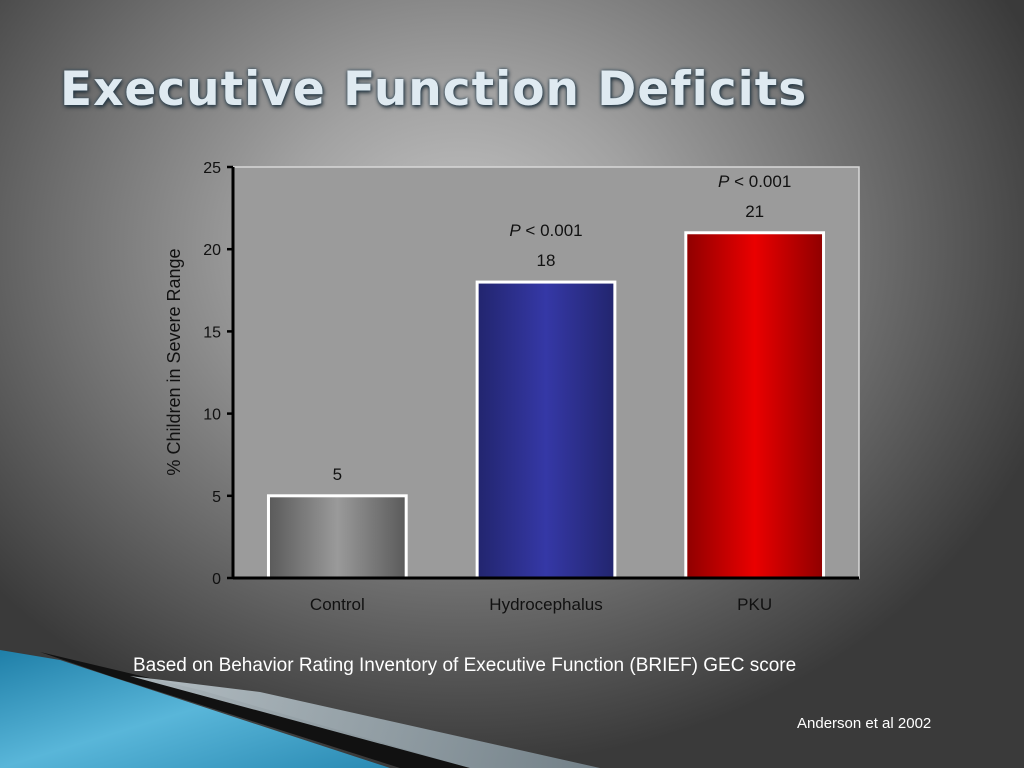  What do you see at coordinates (174, 361) in the screenshot?
I see `y-axis-label: % Children in Severe Range` at bounding box center [174, 361].